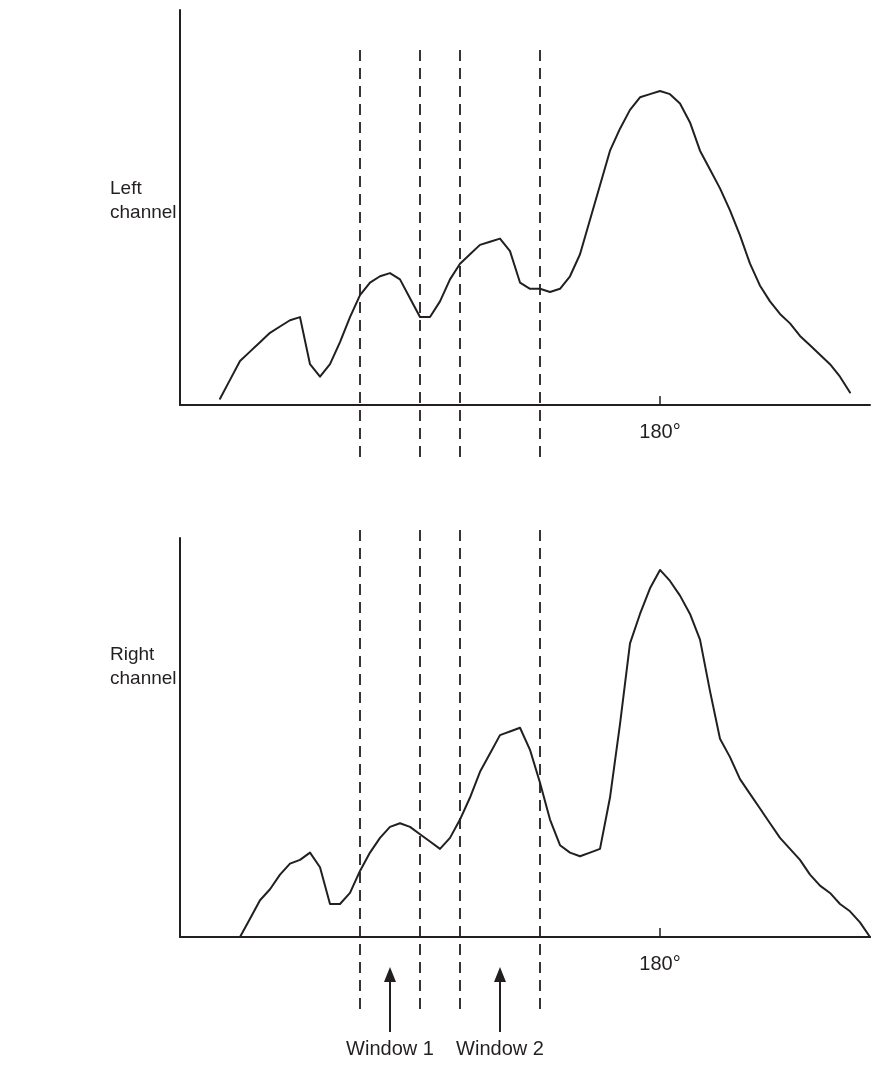 The image size is (876, 1067). Describe the element at coordinates (143, 199) in the screenshot. I see `y-axis-title: Left channel` at that location.